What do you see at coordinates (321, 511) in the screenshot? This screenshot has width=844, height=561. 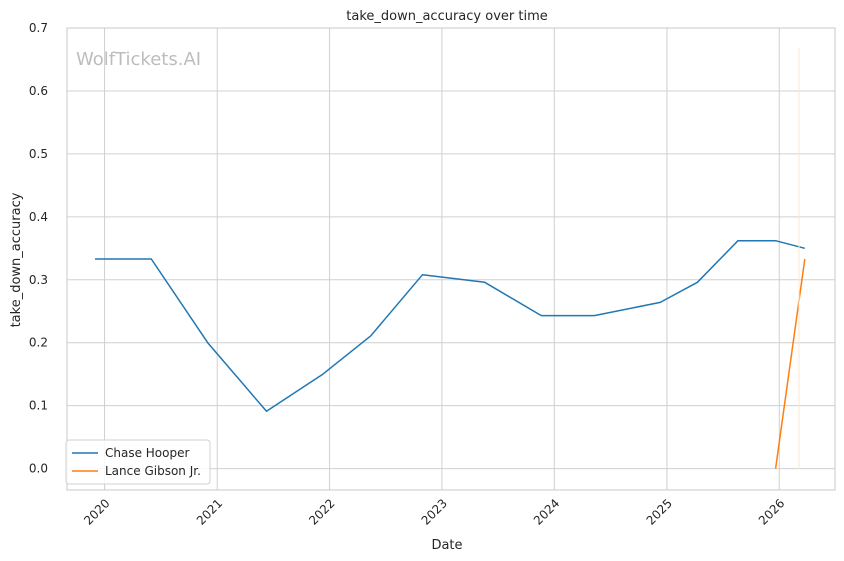 I see `x-tick-label: 2022` at bounding box center [321, 511].